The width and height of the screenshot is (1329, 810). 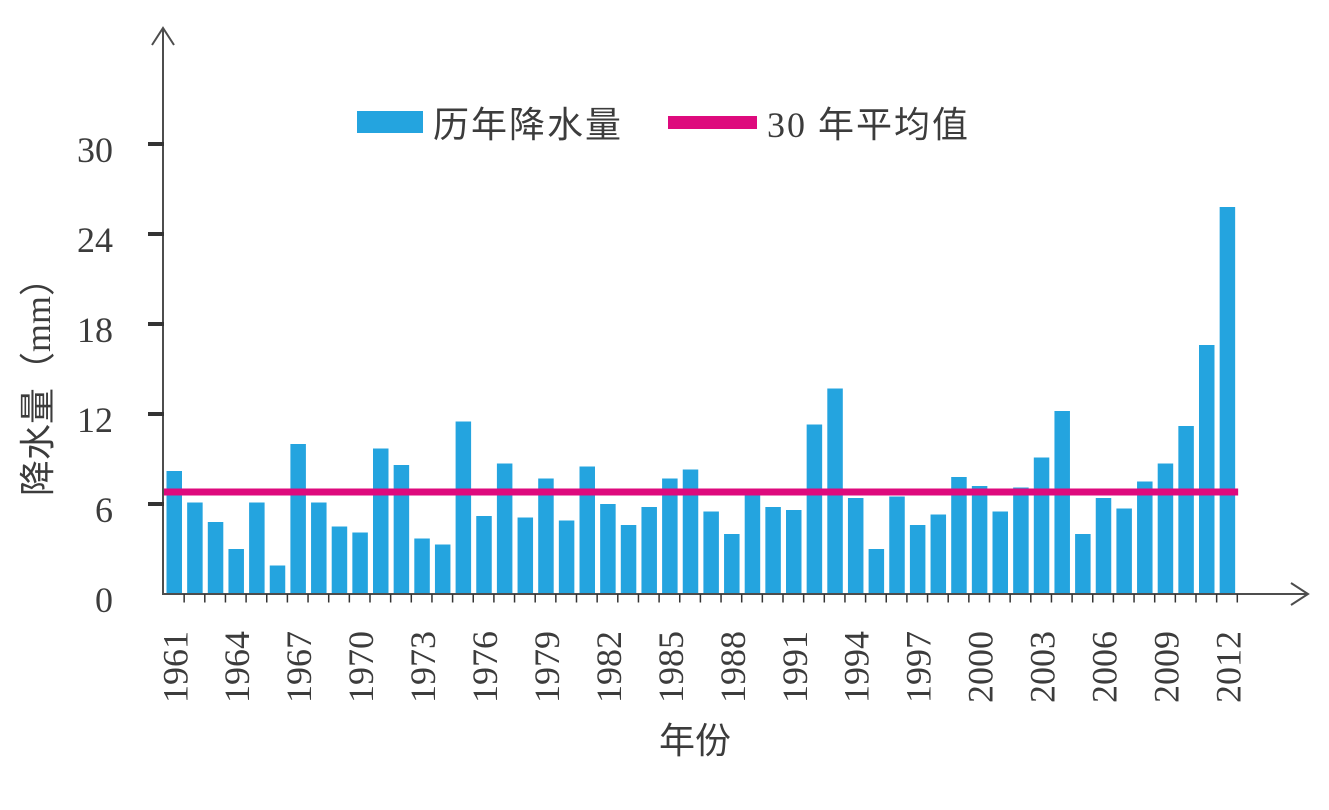 I want to click on x-tick-label-2012: 2012, so click(x=1228, y=667).